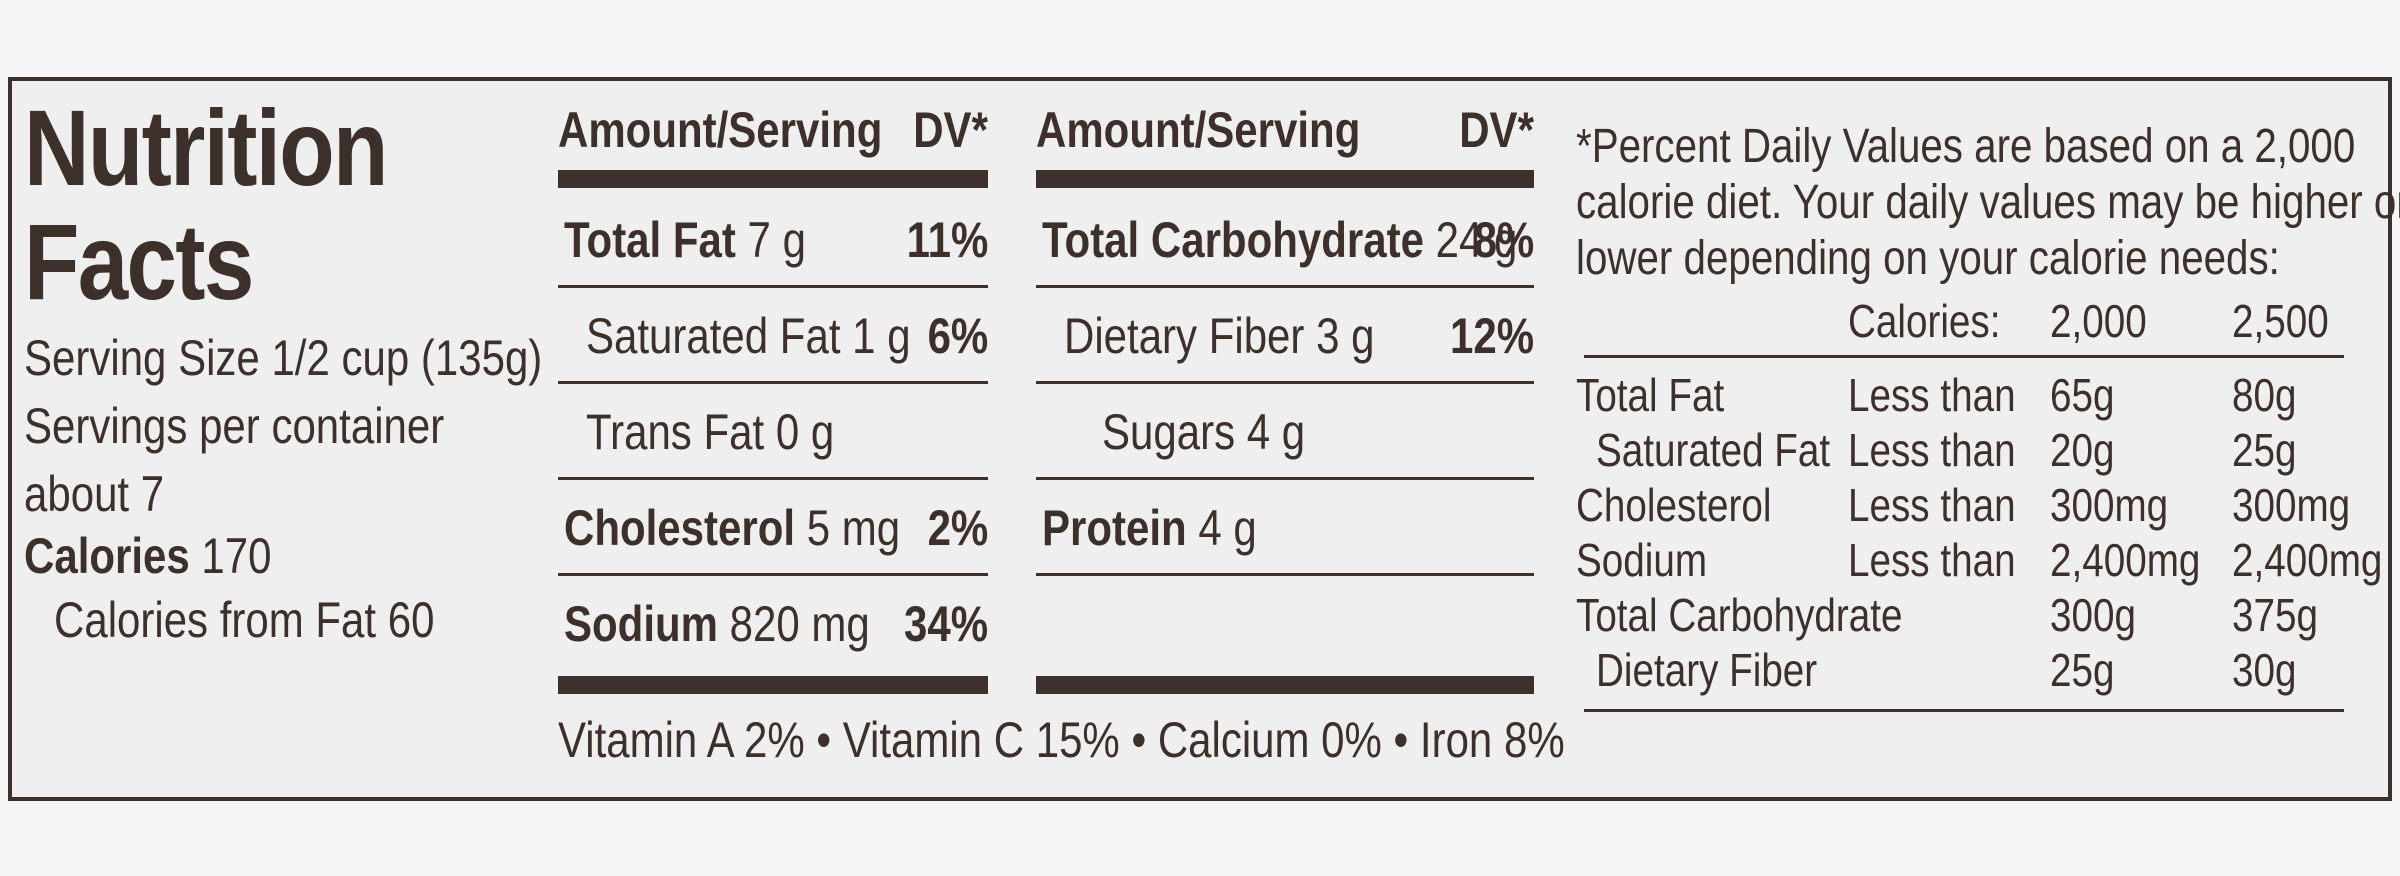 This screenshot has width=2400, height=876. What do you see at coordinates (1650, 395) in the screenshot?
I see `footnote-row-0-name: Total Fat` at bounding box center [1650, 395].